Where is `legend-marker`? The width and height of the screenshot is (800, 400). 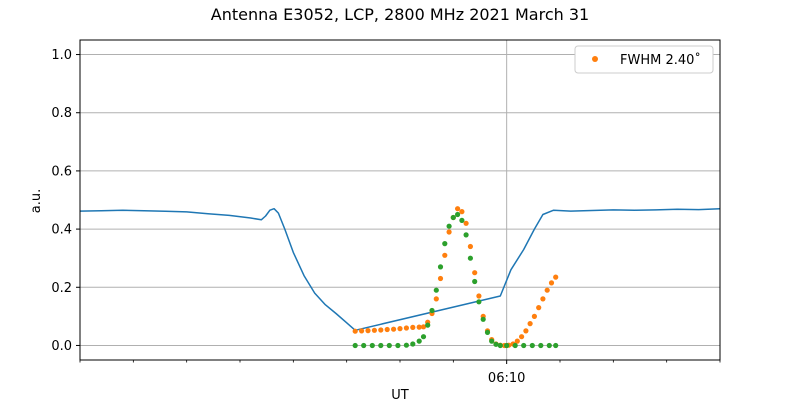 legend-marker is located at coordinates (595, 59).